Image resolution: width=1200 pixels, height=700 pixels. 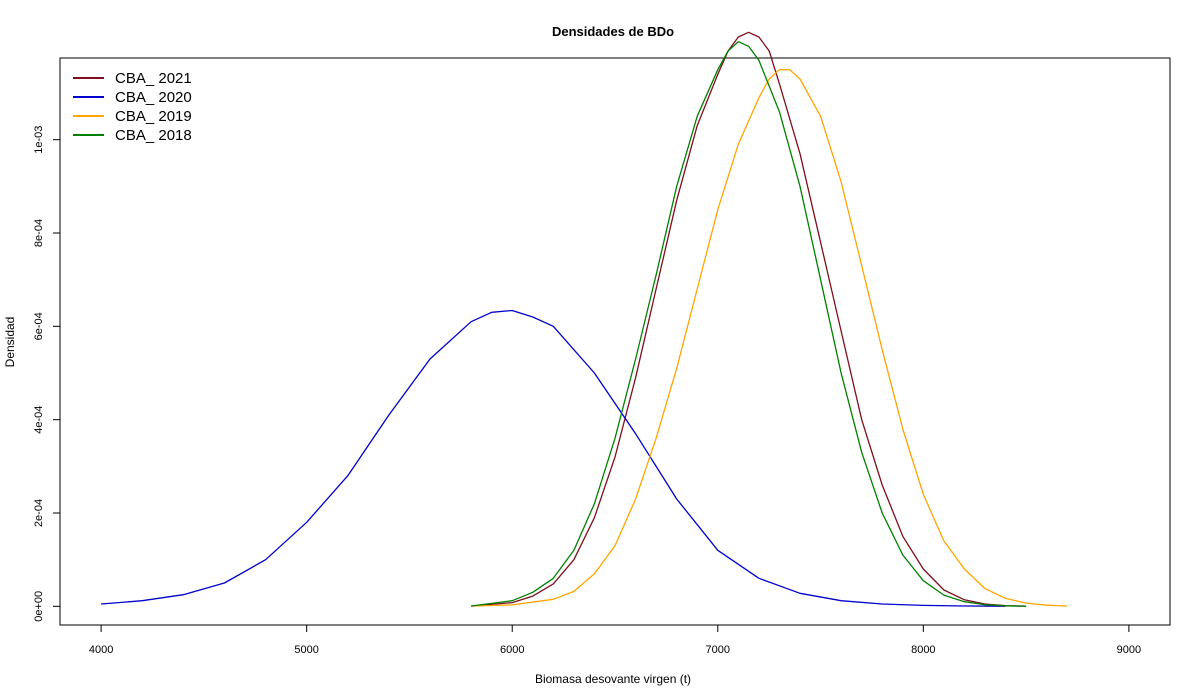 I want to click on x-axis: 4000 5000 6000 7000 8000 9000, so click(x=615, y=640).